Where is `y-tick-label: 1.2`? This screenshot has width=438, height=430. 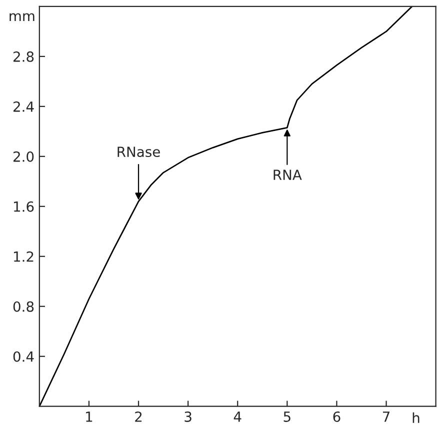 y-tick-label: 1.2 is located at coordinates (24, 256).